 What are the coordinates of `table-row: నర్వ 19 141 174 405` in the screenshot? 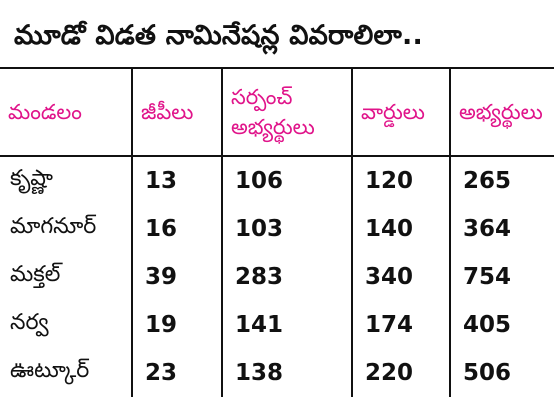 It's located at (277, 325).